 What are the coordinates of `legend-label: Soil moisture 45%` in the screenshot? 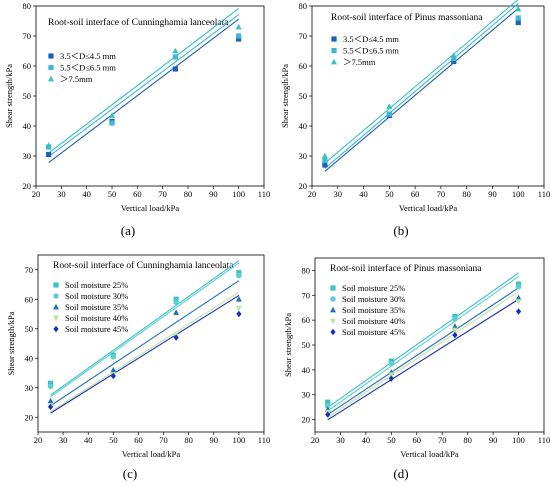 It's located at (96, 329).